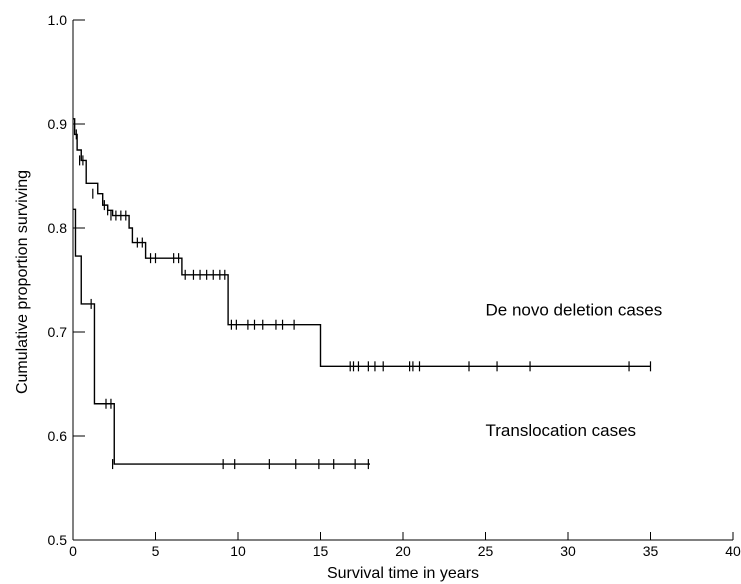 The image size is (741, 584). Describe the element at coordinates (561, 430) in the screenshot. I see `series-annotation: Translocation cases` at that location.